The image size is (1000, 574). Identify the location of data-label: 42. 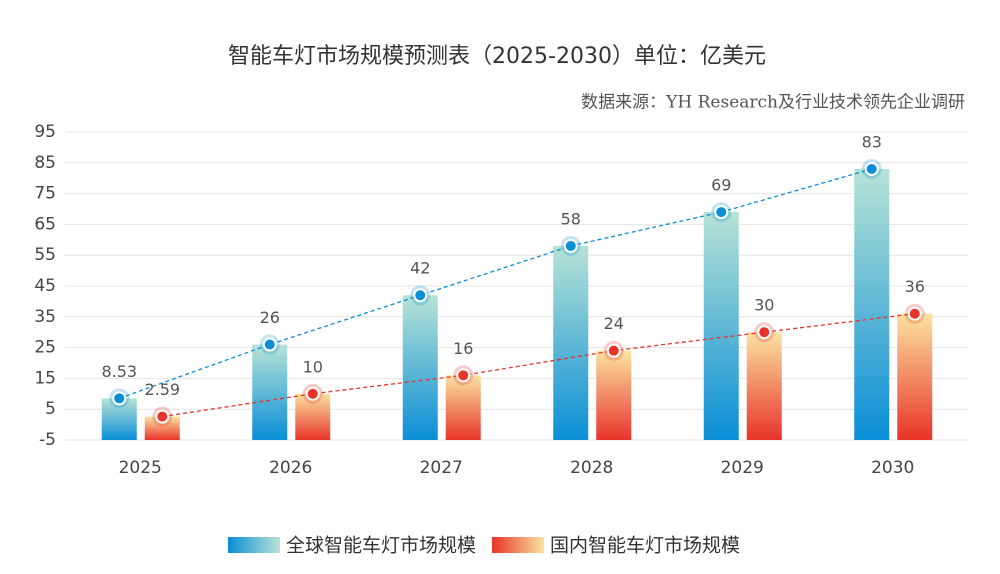
(420, 268).